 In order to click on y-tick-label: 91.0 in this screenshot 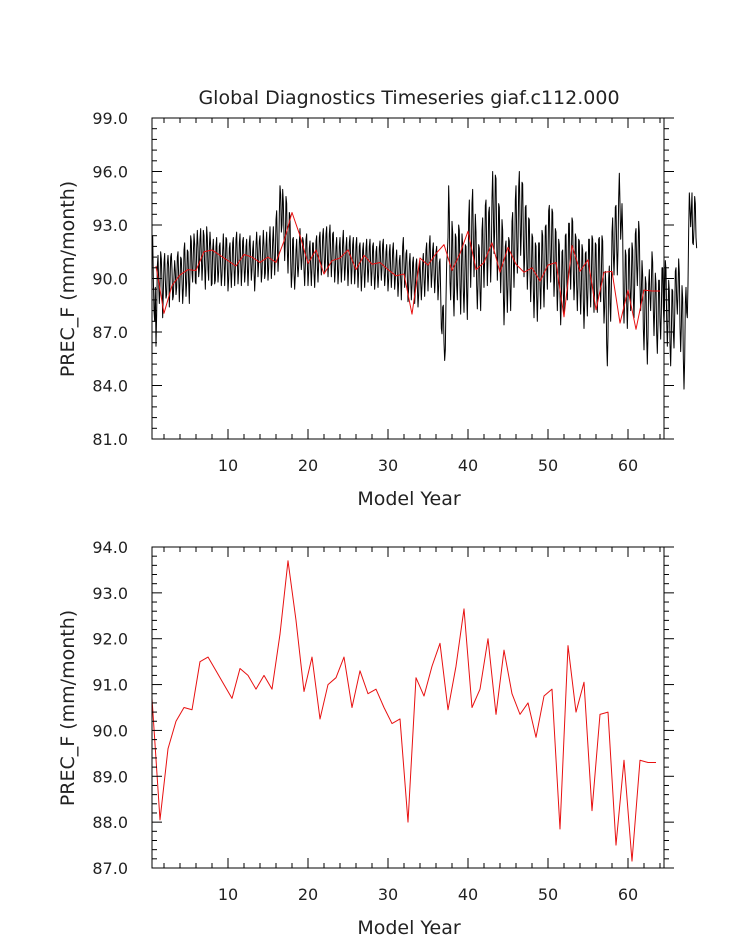, I will do `click(110, 685)`.